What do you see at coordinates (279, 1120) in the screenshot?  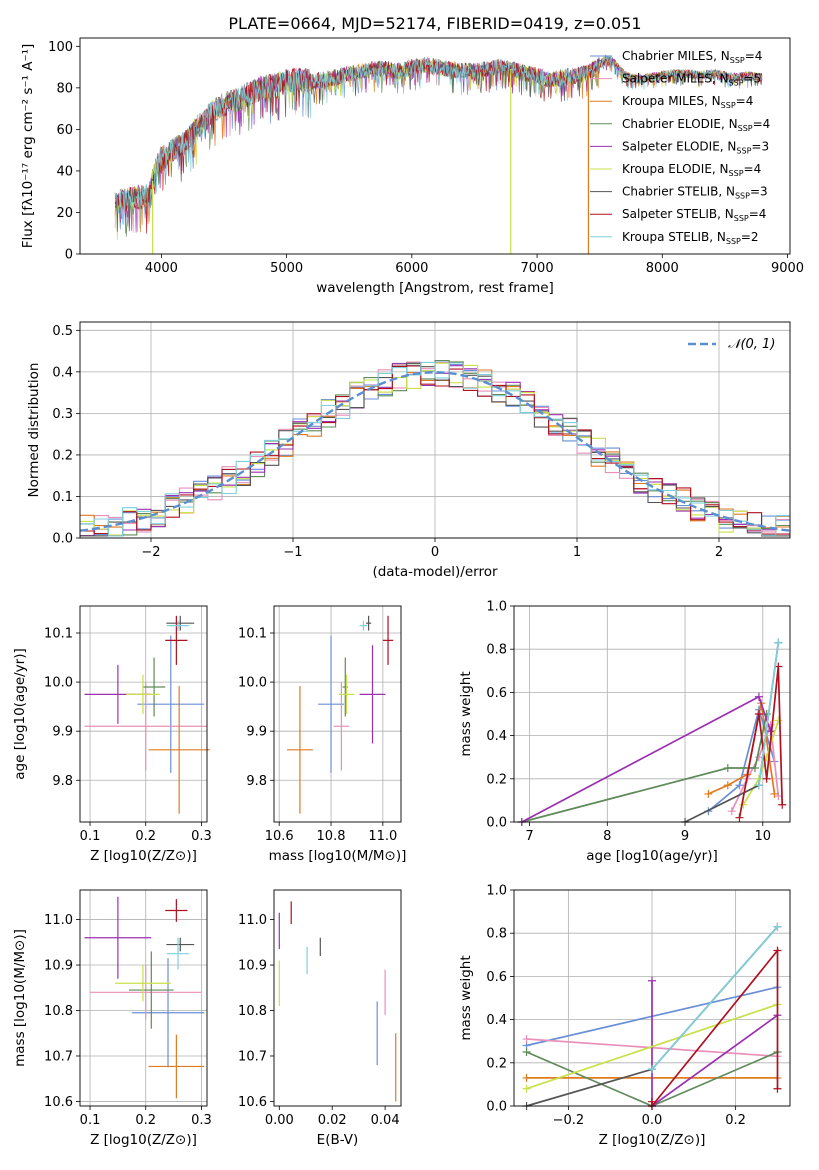 I see `x-tick-label: 0.00` at bounding box center [279, 1120].